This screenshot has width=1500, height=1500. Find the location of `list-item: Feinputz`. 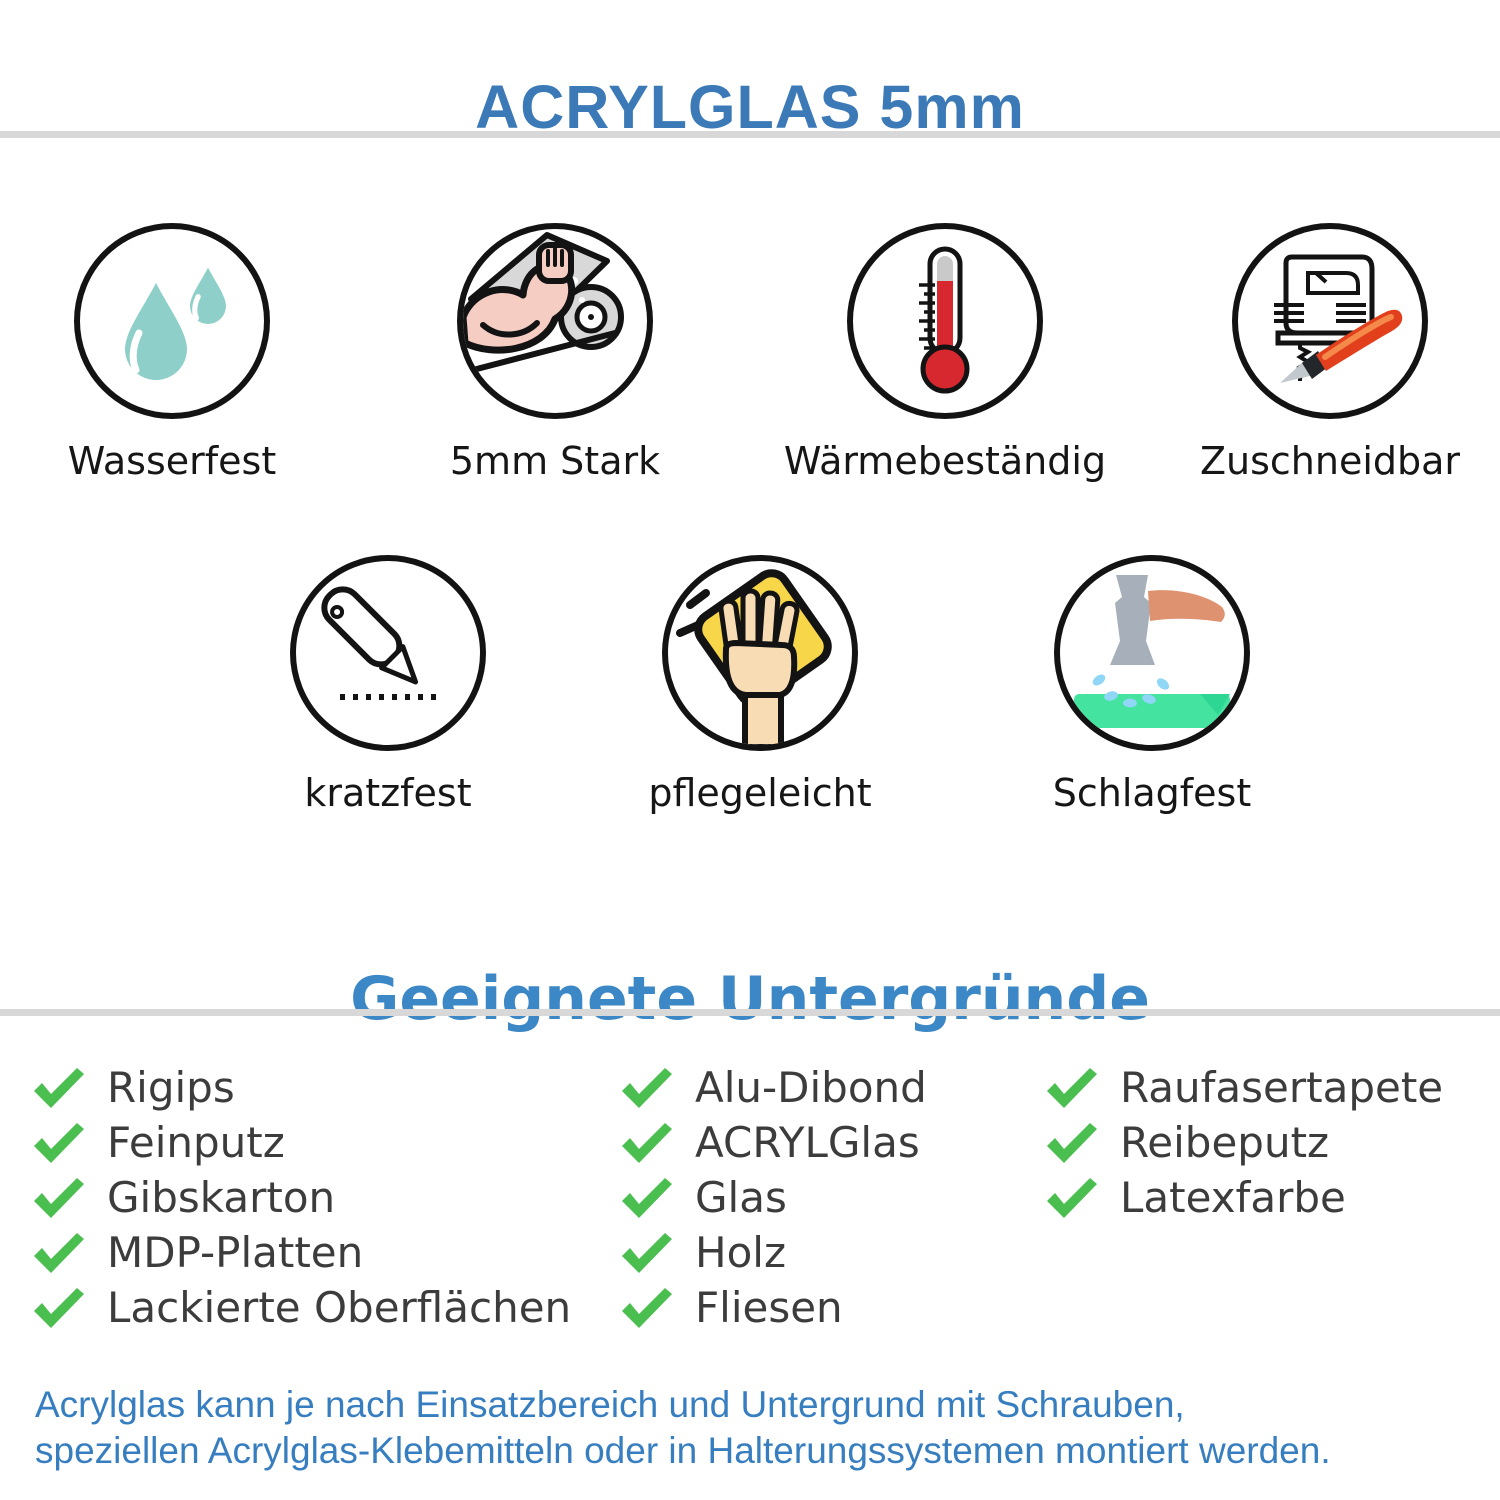

list-item: Feinputz is located at coordinates (302, 1142).